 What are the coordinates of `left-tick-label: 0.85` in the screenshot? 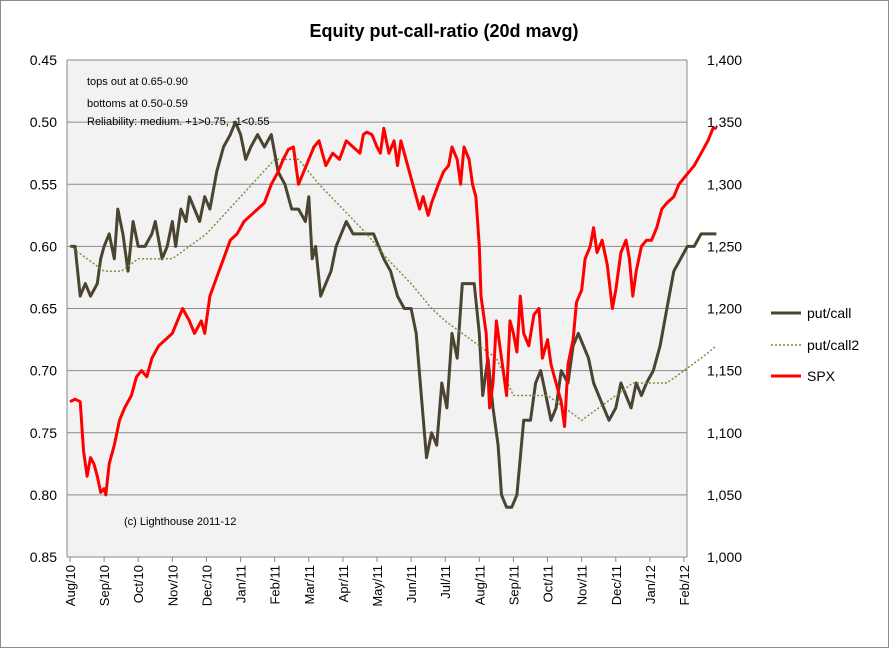 It's located at (43, 557).